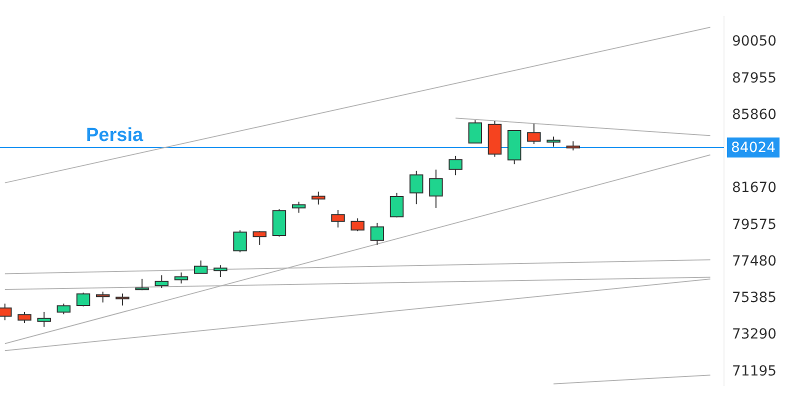 The image size is (800, 402). What do you see at coordinates (754, 298) in the screenshot?
I see `y-tick-label: 75385` at bounding box center [754, 298].